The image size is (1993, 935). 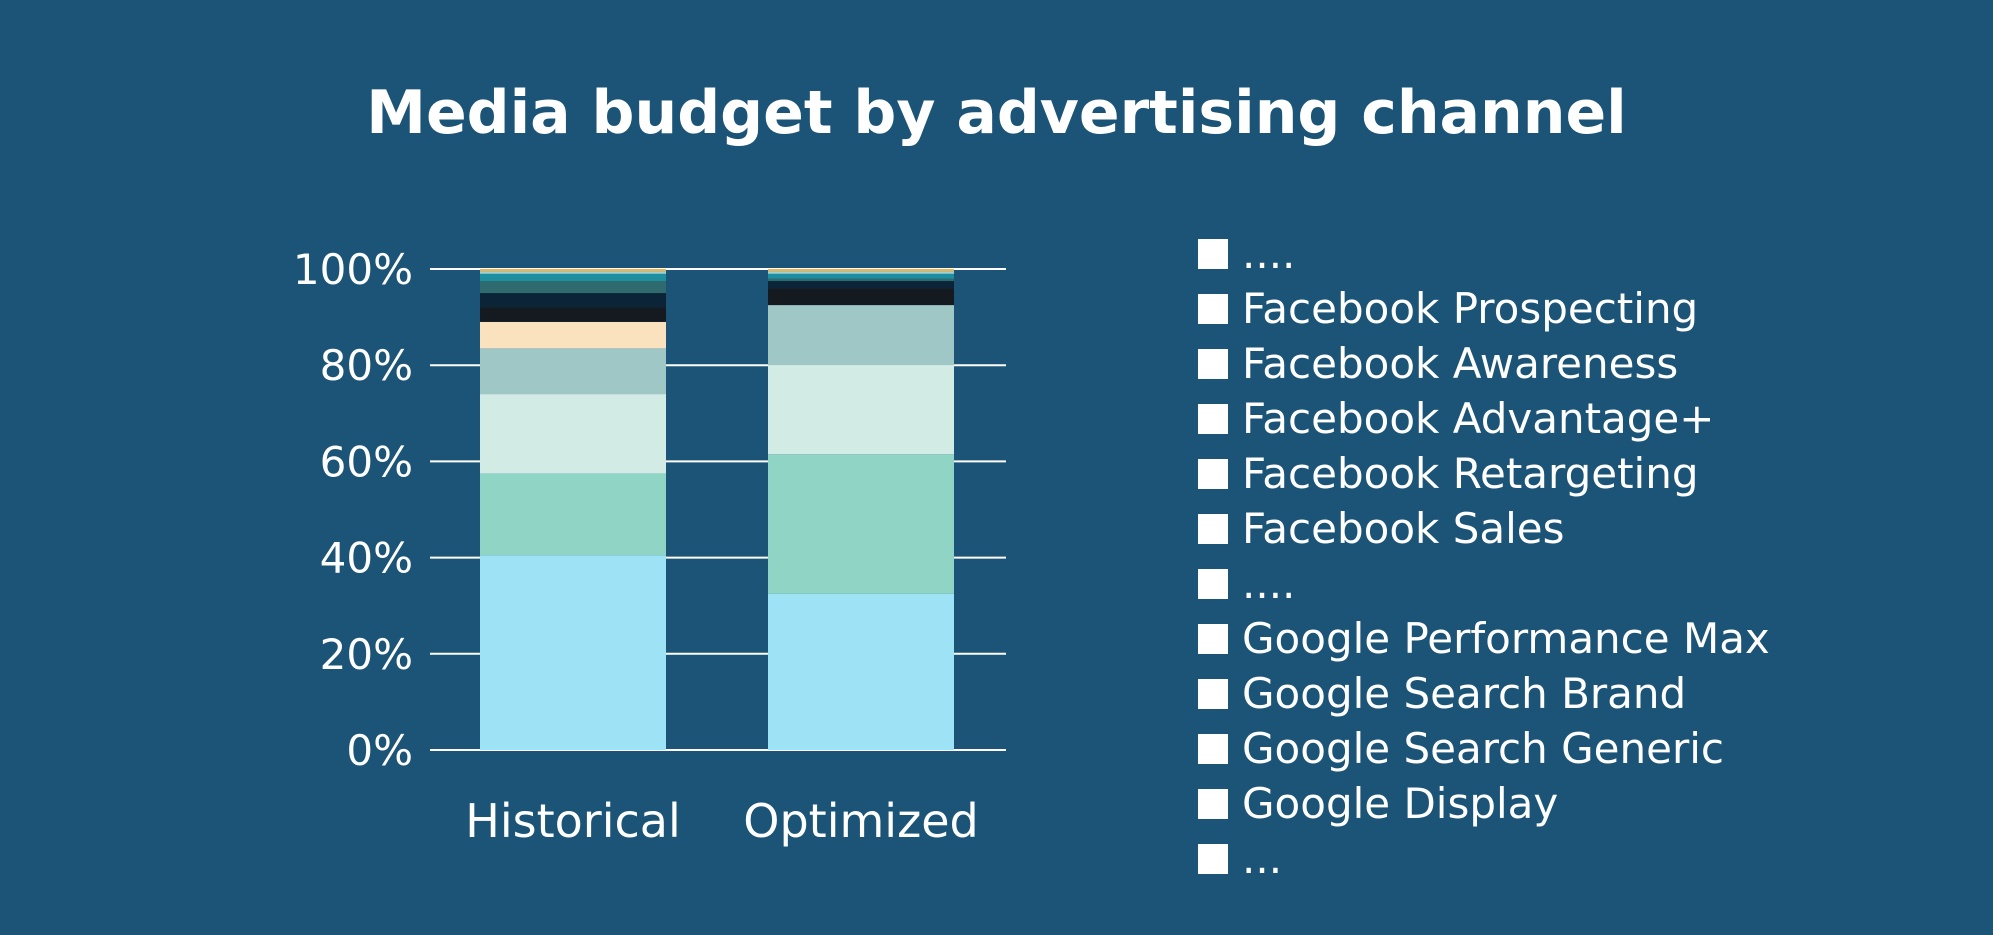 I want to click on y-tick-label: 40%, so click(x=366, y=558).